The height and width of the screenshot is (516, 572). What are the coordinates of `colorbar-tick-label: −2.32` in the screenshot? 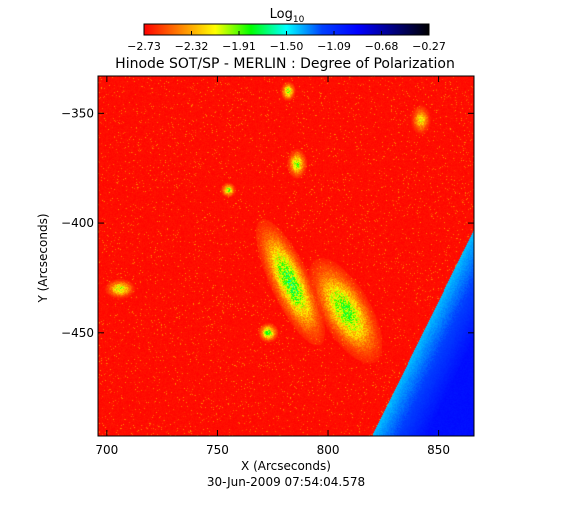 It's located at (192, 46).